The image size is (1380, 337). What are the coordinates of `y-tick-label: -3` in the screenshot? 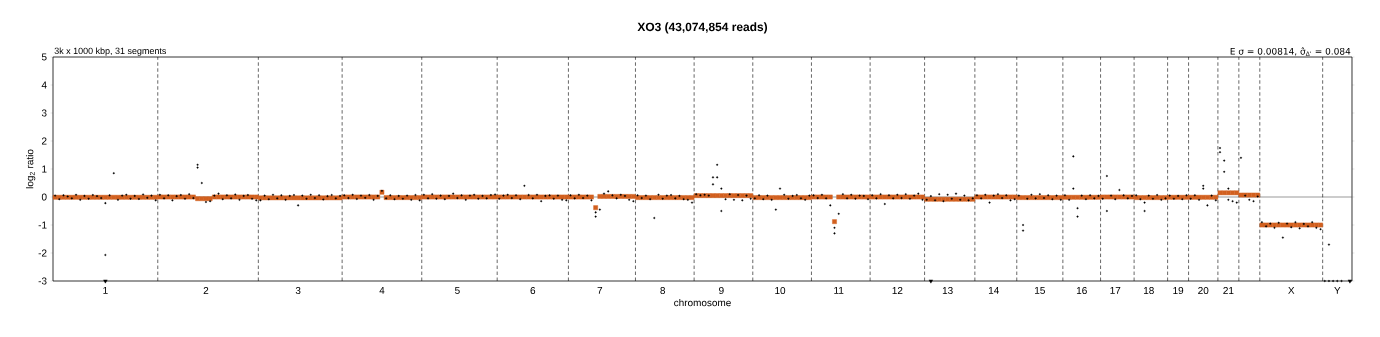 It's located at (42, 281).